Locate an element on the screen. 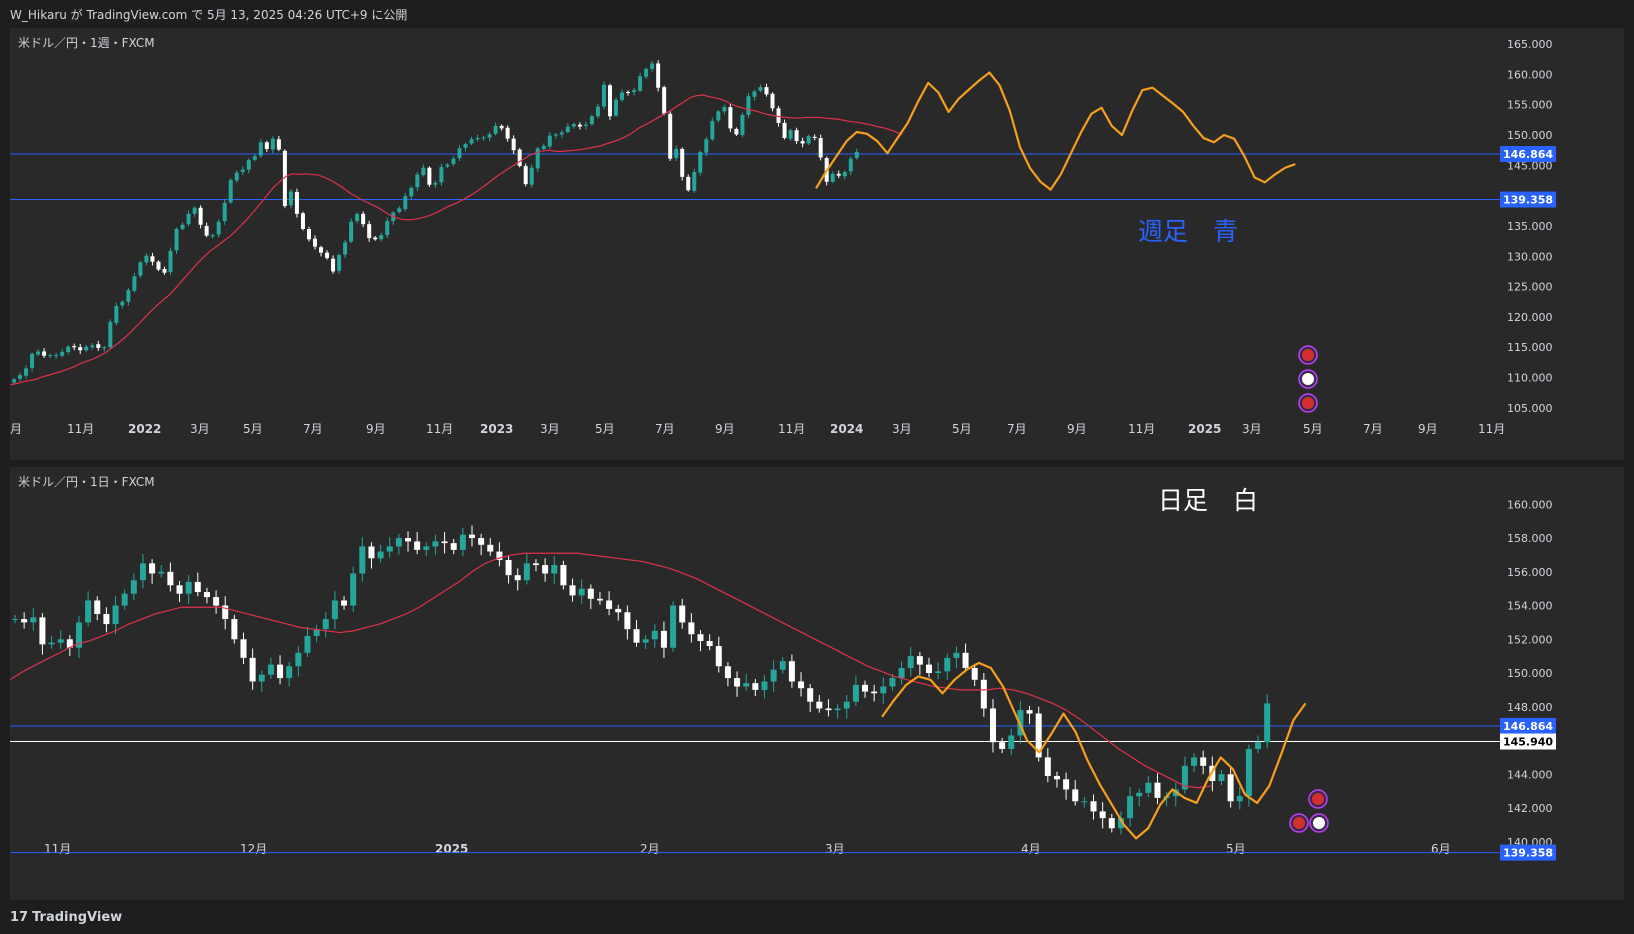 This screenshot has height=934, width=1634. daily-x-tick-label: 12月 is located at coordinates (253, 849).